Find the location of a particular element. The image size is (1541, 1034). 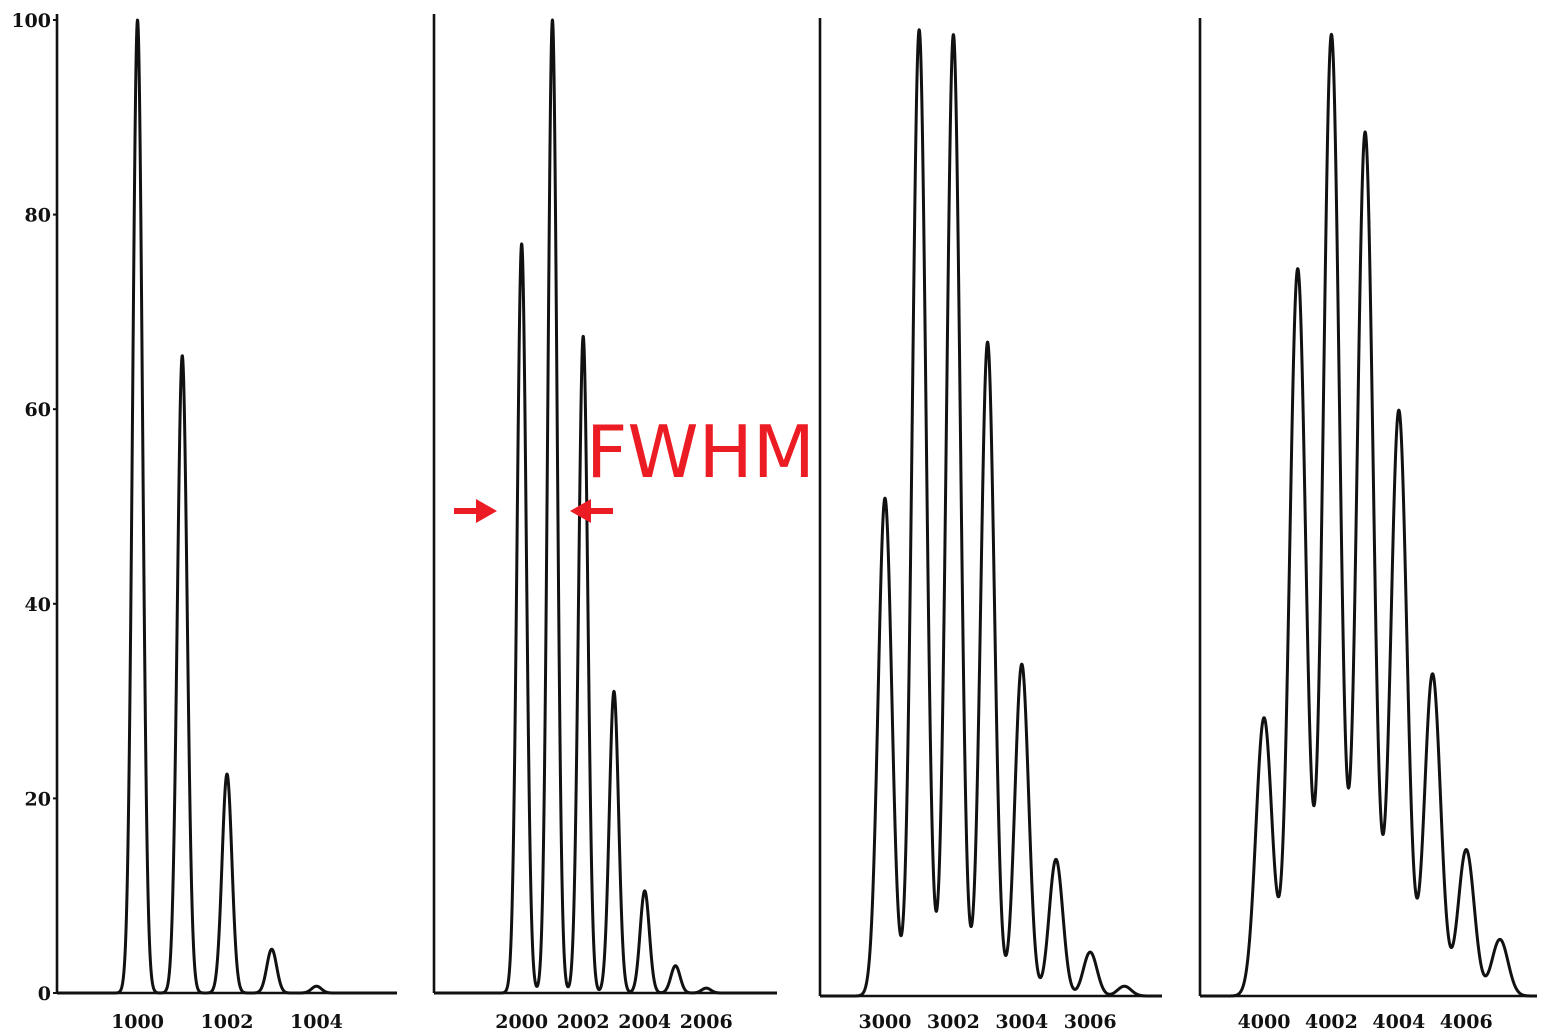

x-tick-label: 3002 is located at coordinates (953, 1022).